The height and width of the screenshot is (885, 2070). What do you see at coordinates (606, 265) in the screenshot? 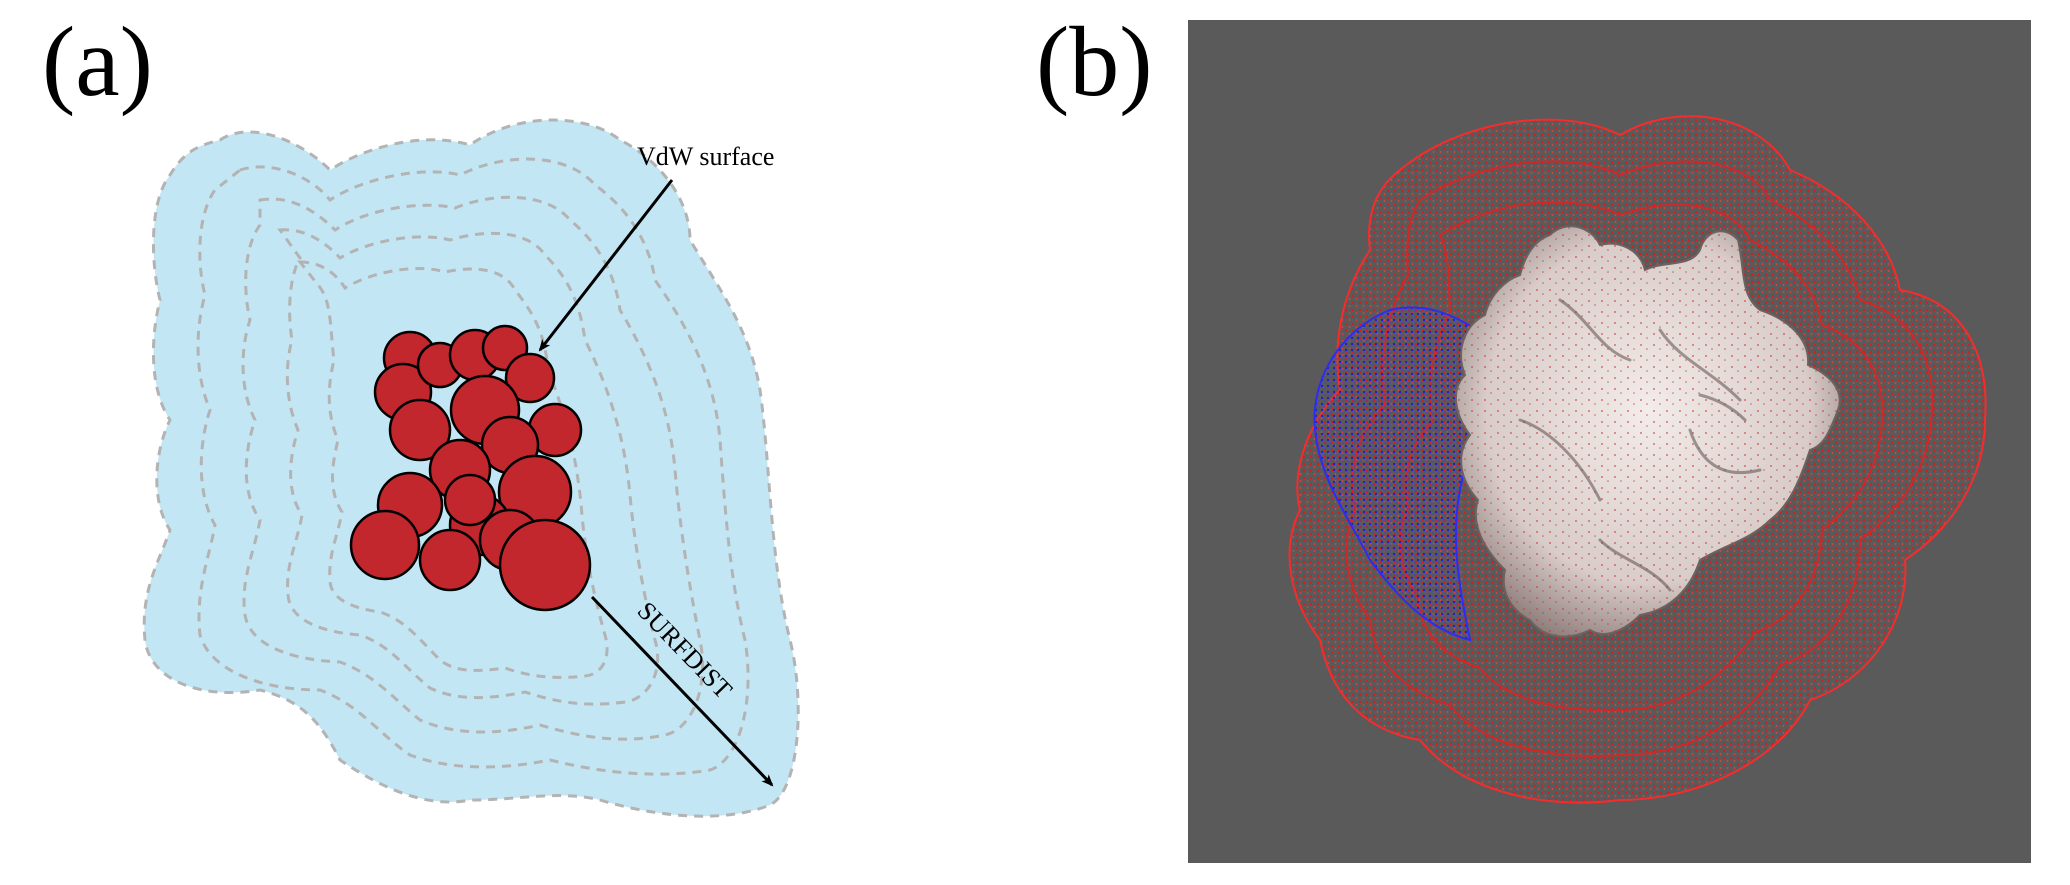
I see `vdw-surface-arrow` at bounding box center [606, 265].